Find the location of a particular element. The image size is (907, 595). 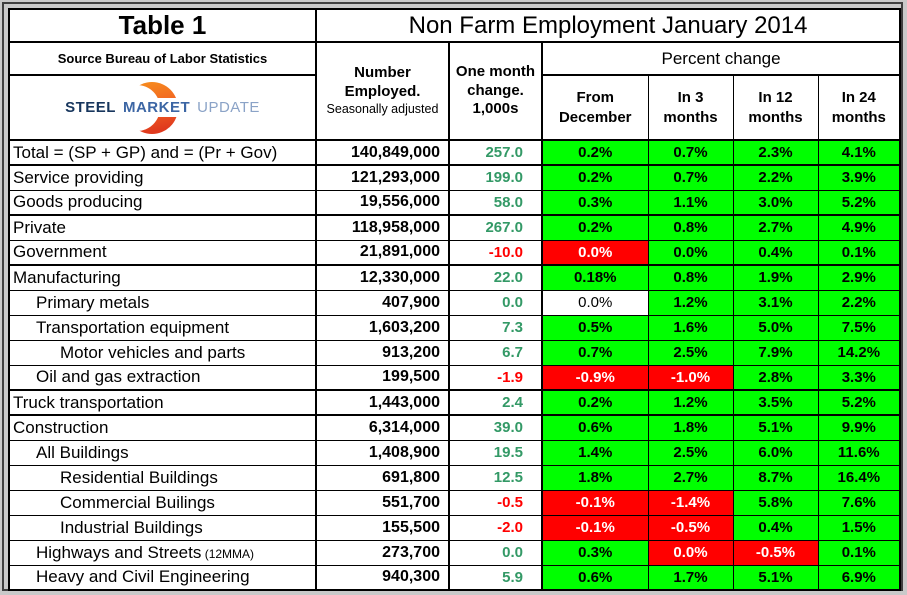

pct-in-12-months: 2.7% is located at coordinates (775, 227).